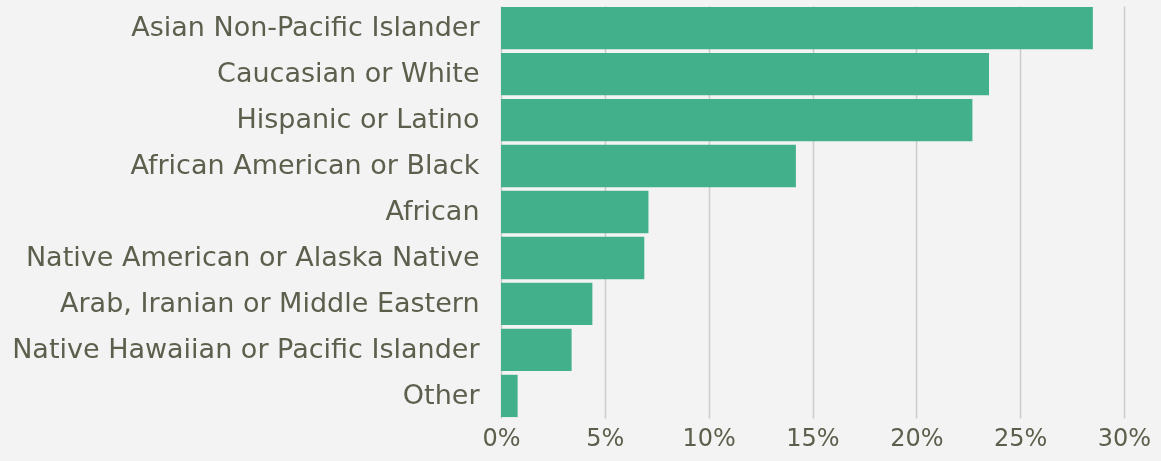  What do you see at coordinates (501, 437) in the screenshot?
I see `x-tick-label: 0%` at bounding box center [501, 437].